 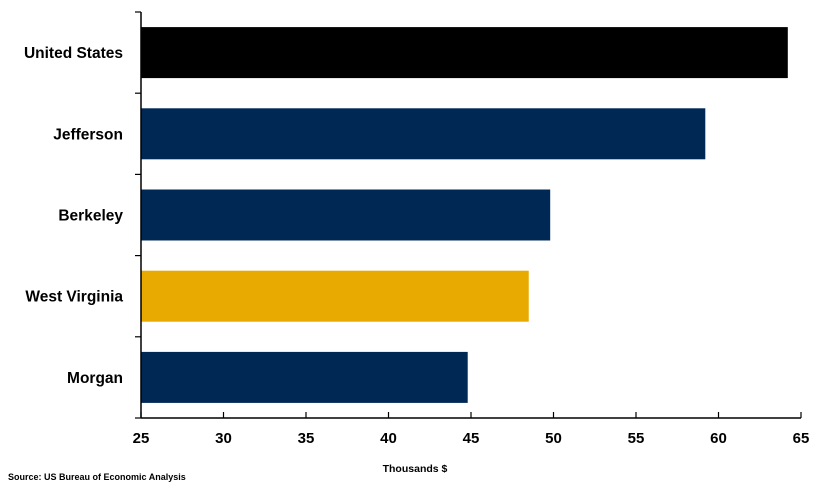 I want to click on category-label: Berkeley, so click(x=90, y=216).